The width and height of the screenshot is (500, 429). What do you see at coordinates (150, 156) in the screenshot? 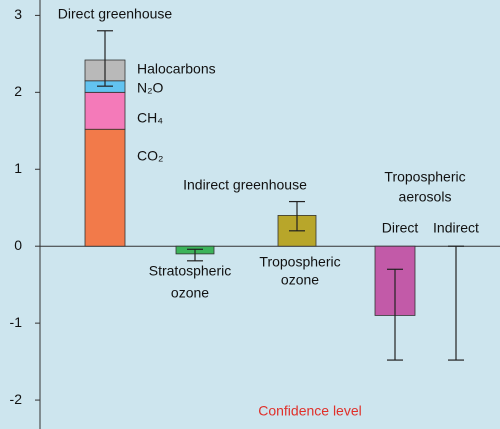
I see `segment-label: CO₂` at bounding box center [150, 156].